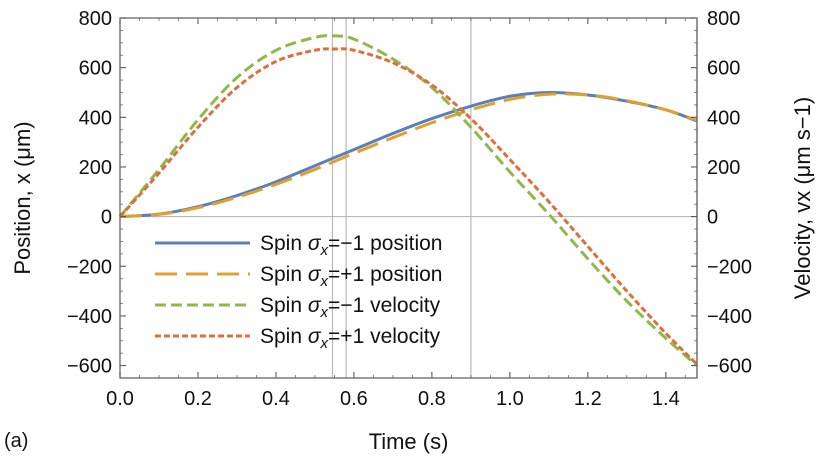 The width and height of the screenshot is (822, 461). What do you see at coordinates (723, 118) in the screenshot?
I see `y-tick-label-right-5: 400` at bounding box center [723, 118].